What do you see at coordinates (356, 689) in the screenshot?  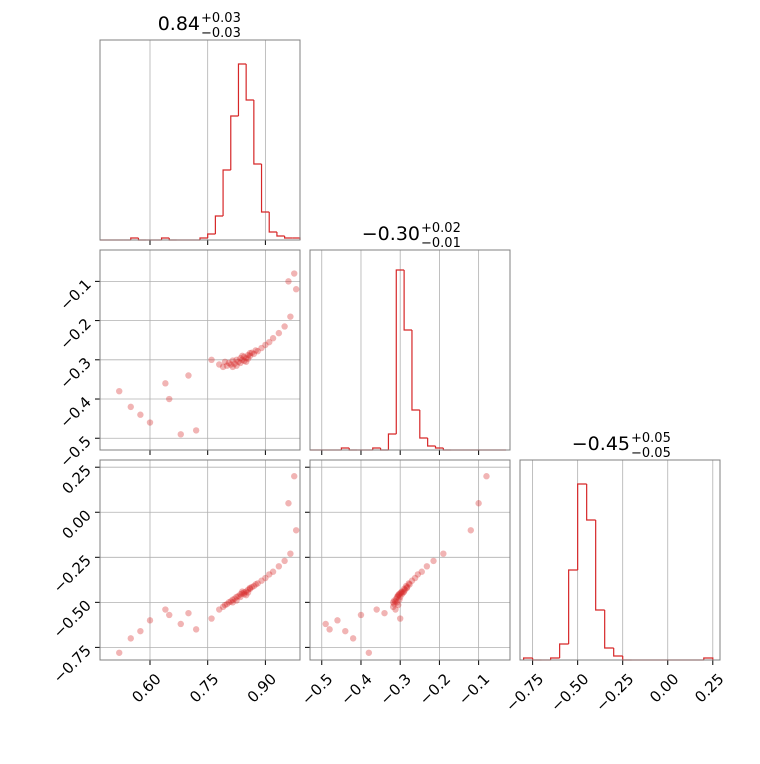 I see `x-tick-label: −0.4` at bounding box center [356, 689].